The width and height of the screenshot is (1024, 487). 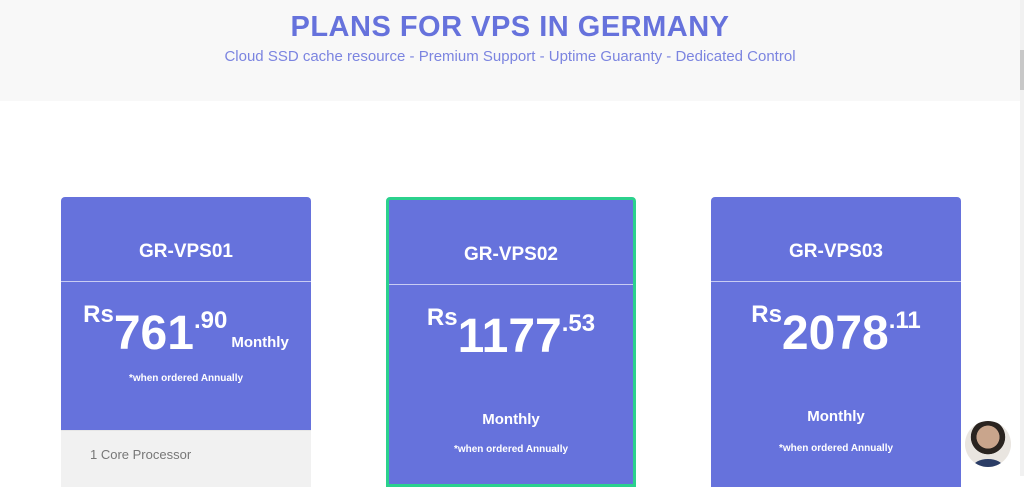 What do you see at coordinates (510, 27) in the screenshot?
I see `page-title: PLANS FOR VPS IN GERMANY` at bounding box center [510, 27].